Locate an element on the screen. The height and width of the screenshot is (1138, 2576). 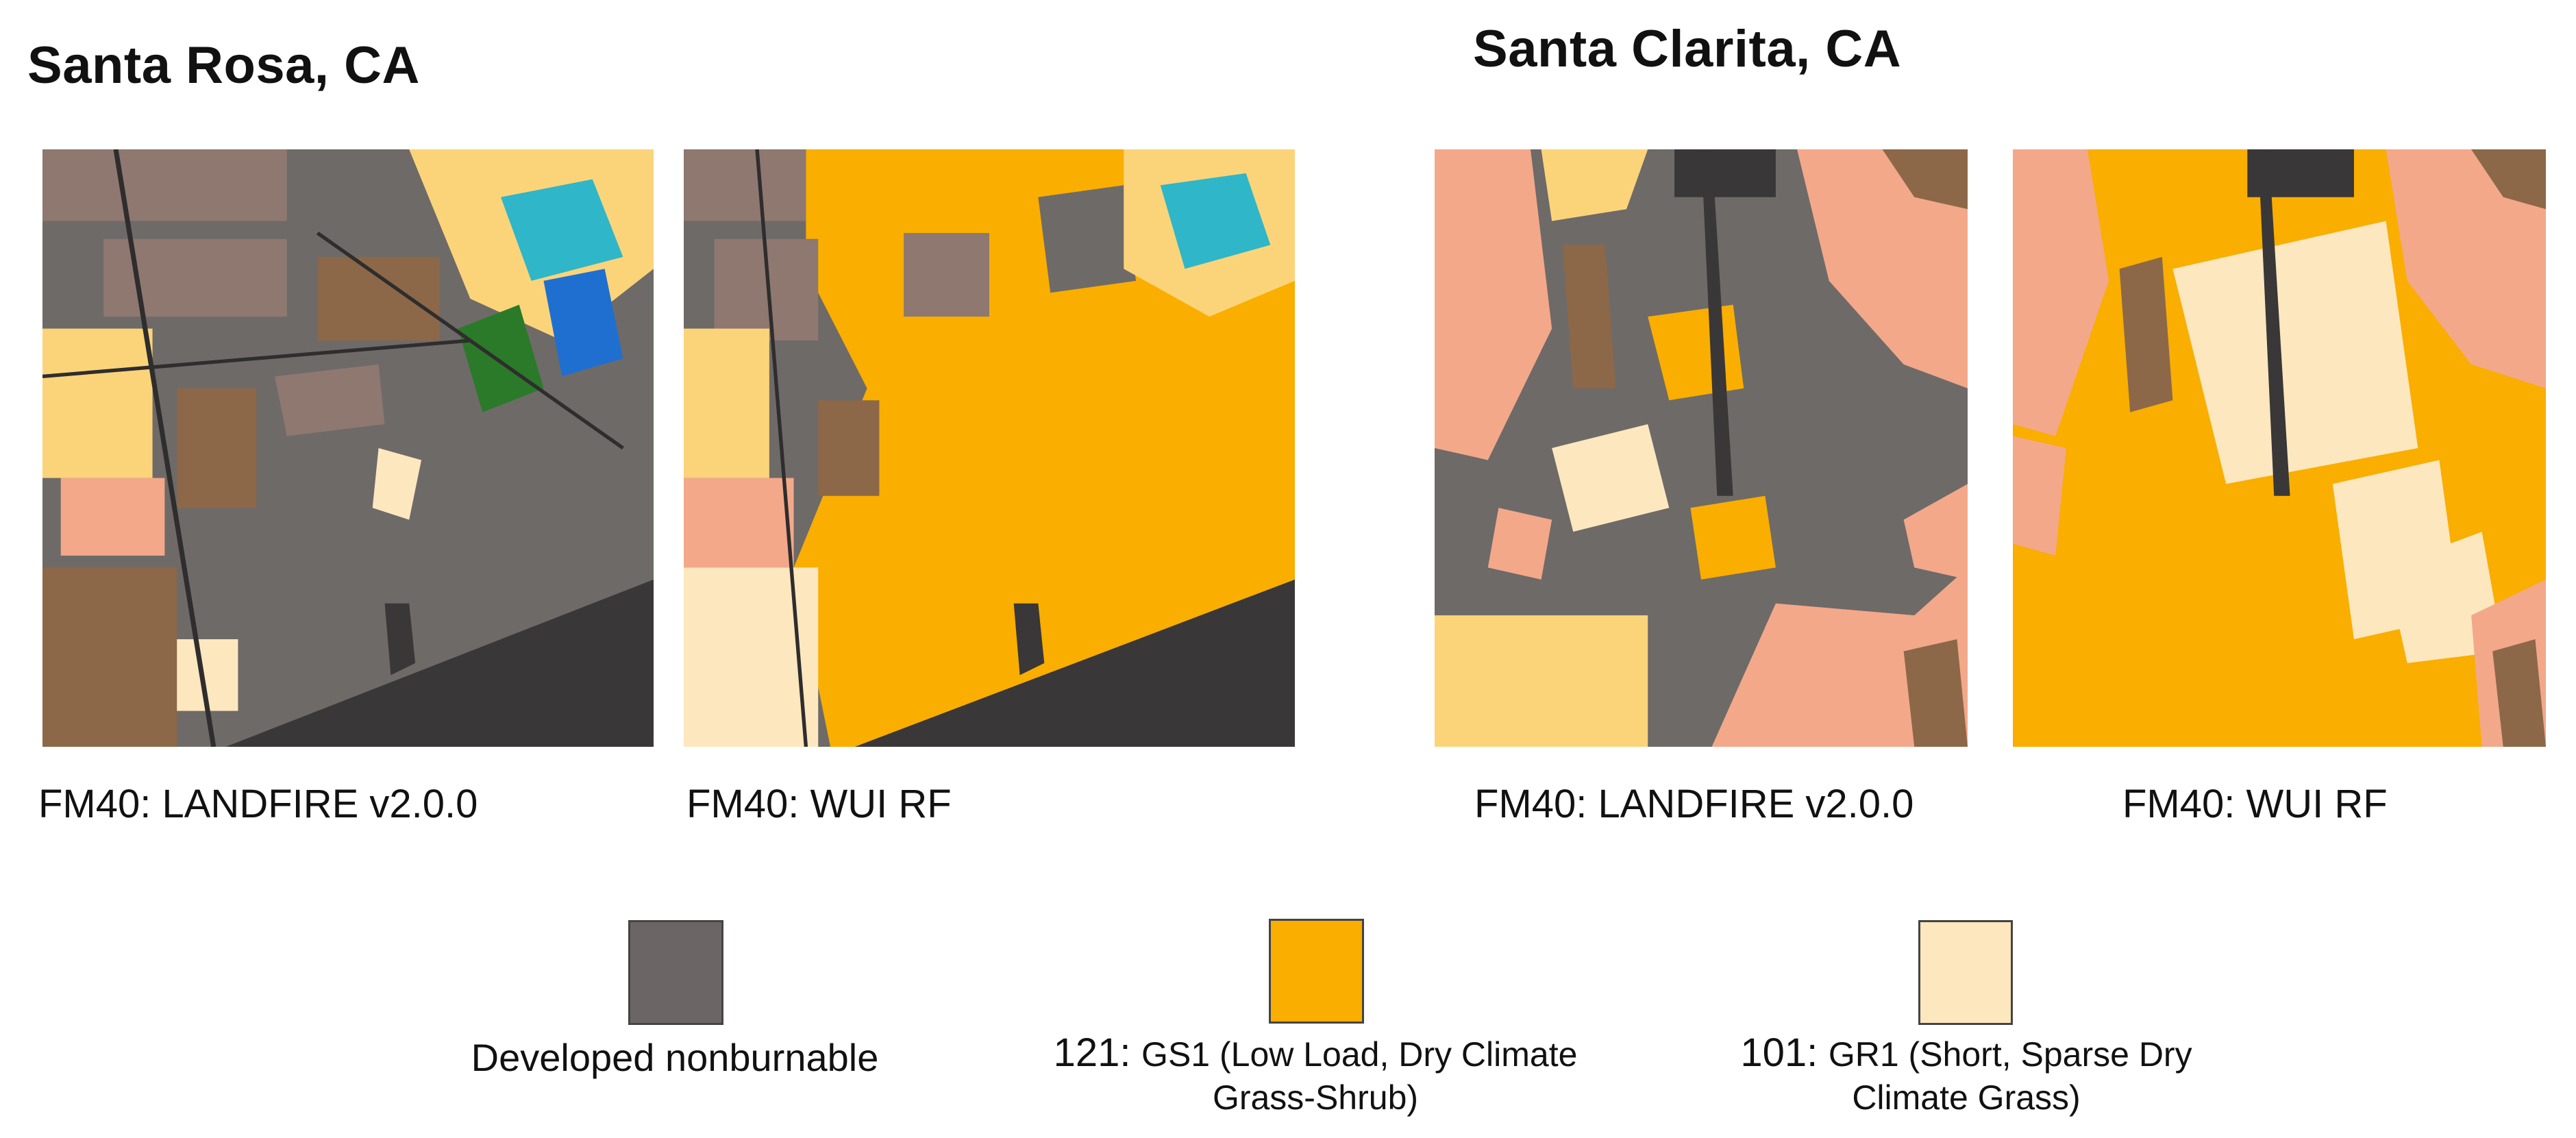
legend-label-line-1: 101: GR1 (Short, Sparse Dry is located at coordinates (1966, 1053).